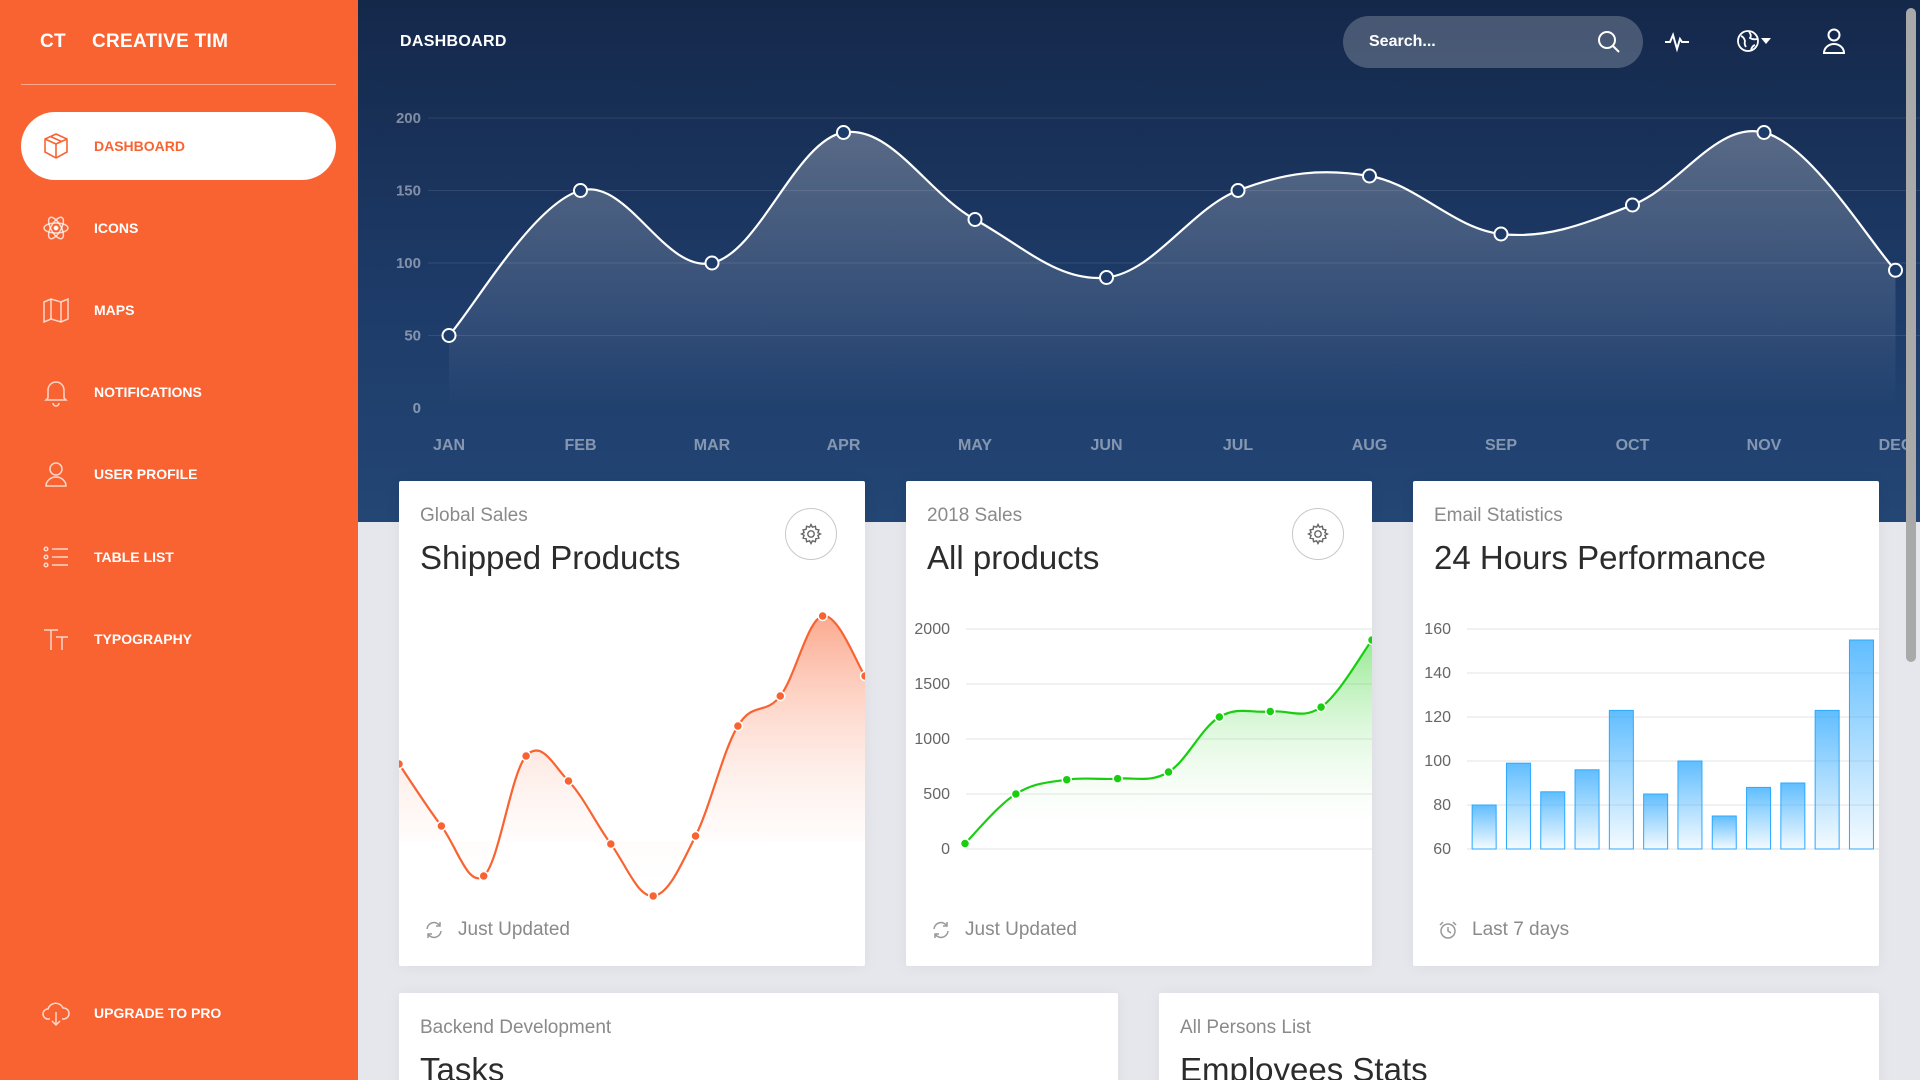  I want to click on brand-name: CREATIVE TIM, so click(160, 41).